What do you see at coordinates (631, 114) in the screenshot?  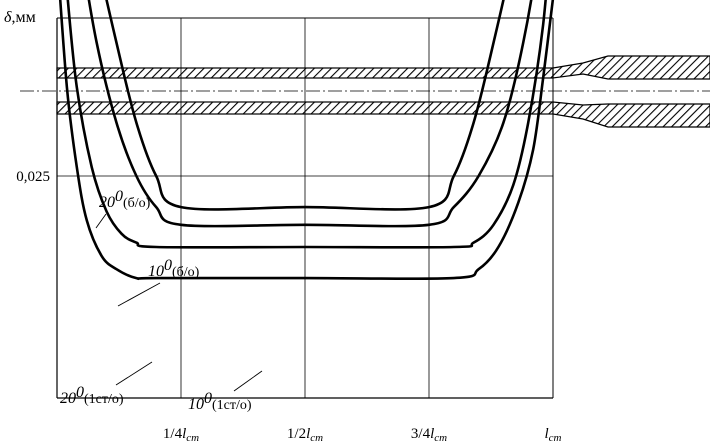 I see `tube-flare-bottom` at bounding box center [631, 114].